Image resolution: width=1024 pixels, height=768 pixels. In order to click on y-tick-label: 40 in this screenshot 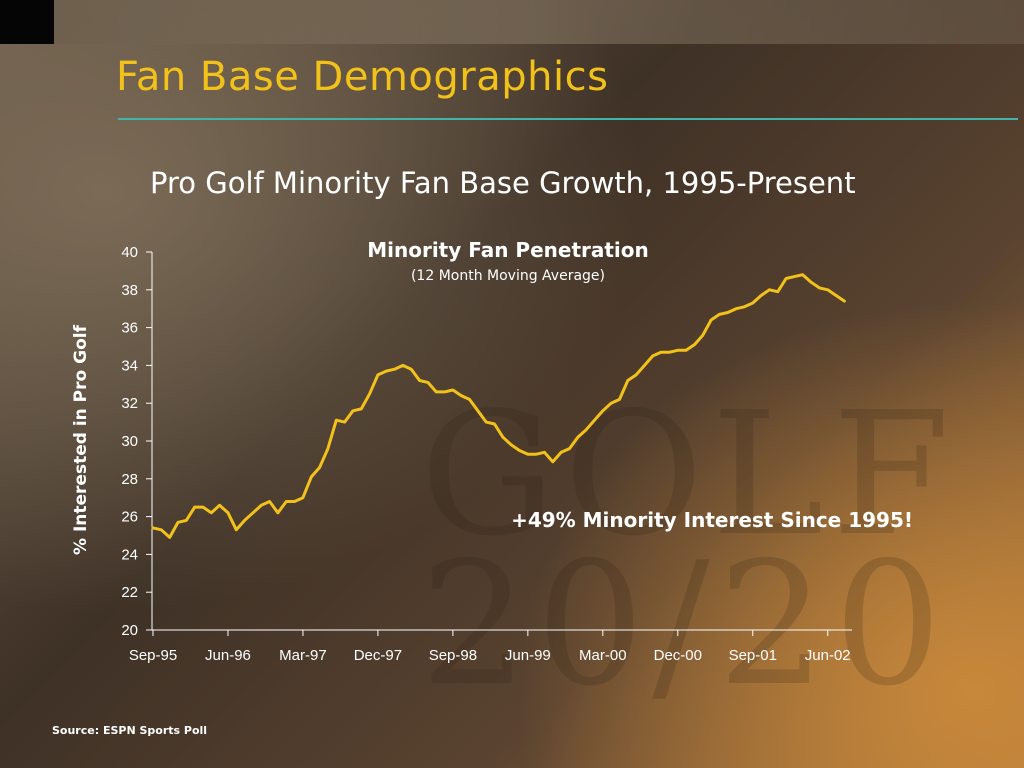, I will do `click(129, 252)`.